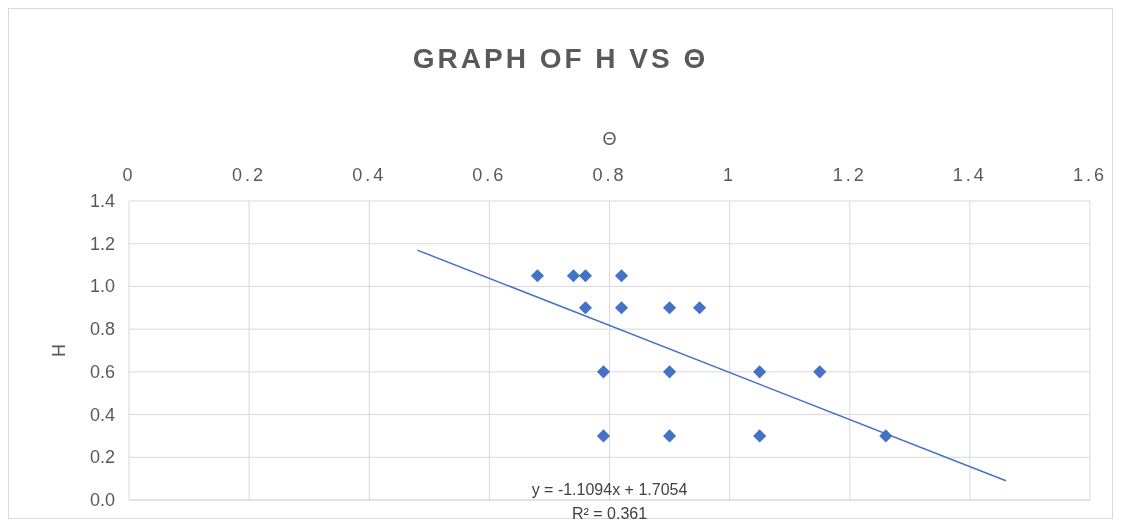 The height and width of the screenshot is (527, 1121). I want to click on x-tick-label: 1.2, so click(849, 175).